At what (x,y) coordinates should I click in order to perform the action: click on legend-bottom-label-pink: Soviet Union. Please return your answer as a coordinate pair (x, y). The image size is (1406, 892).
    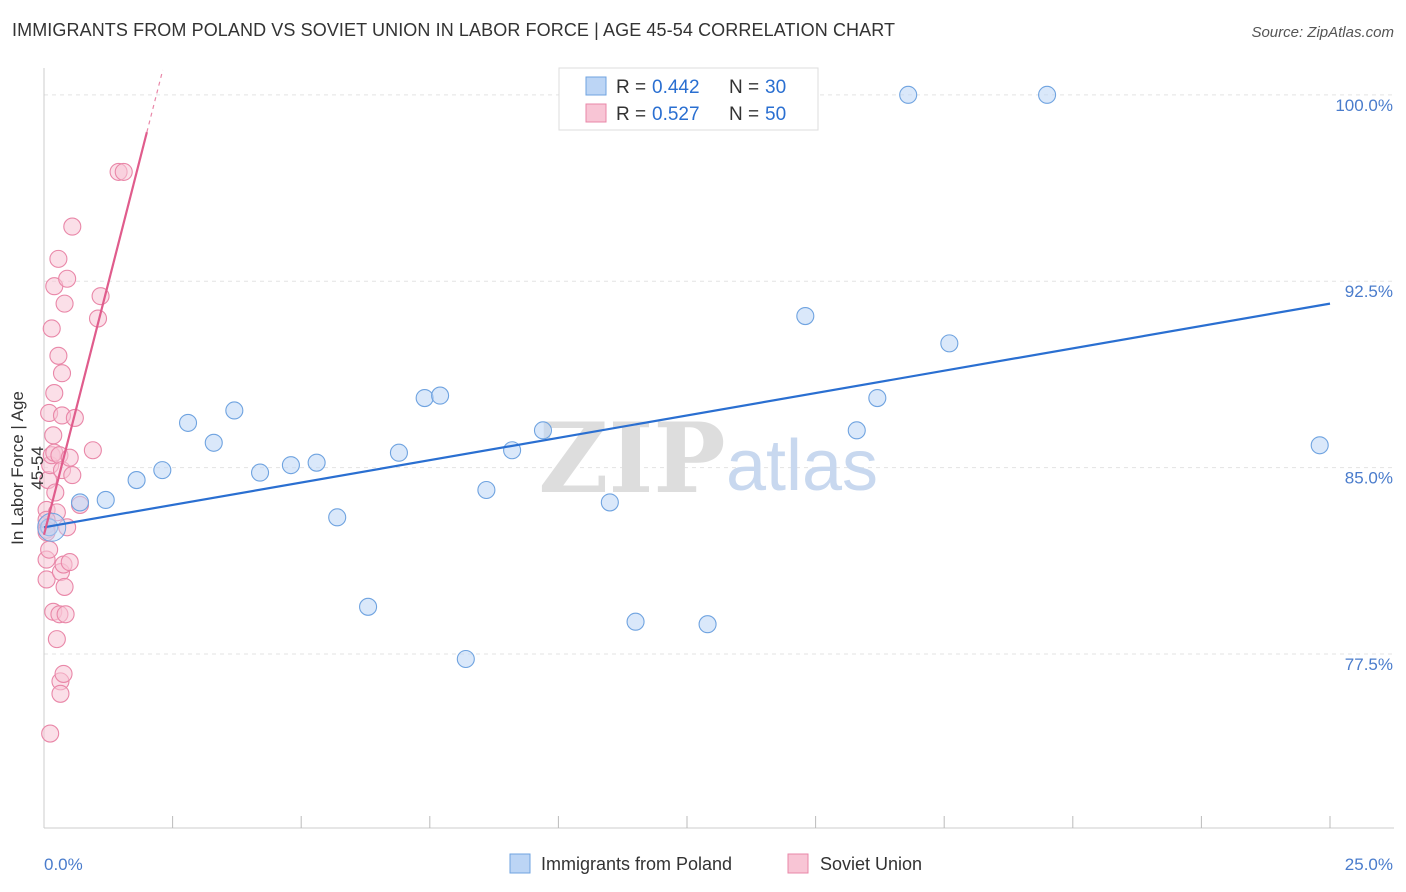
    Looking at the image, I should click on (871, 864).